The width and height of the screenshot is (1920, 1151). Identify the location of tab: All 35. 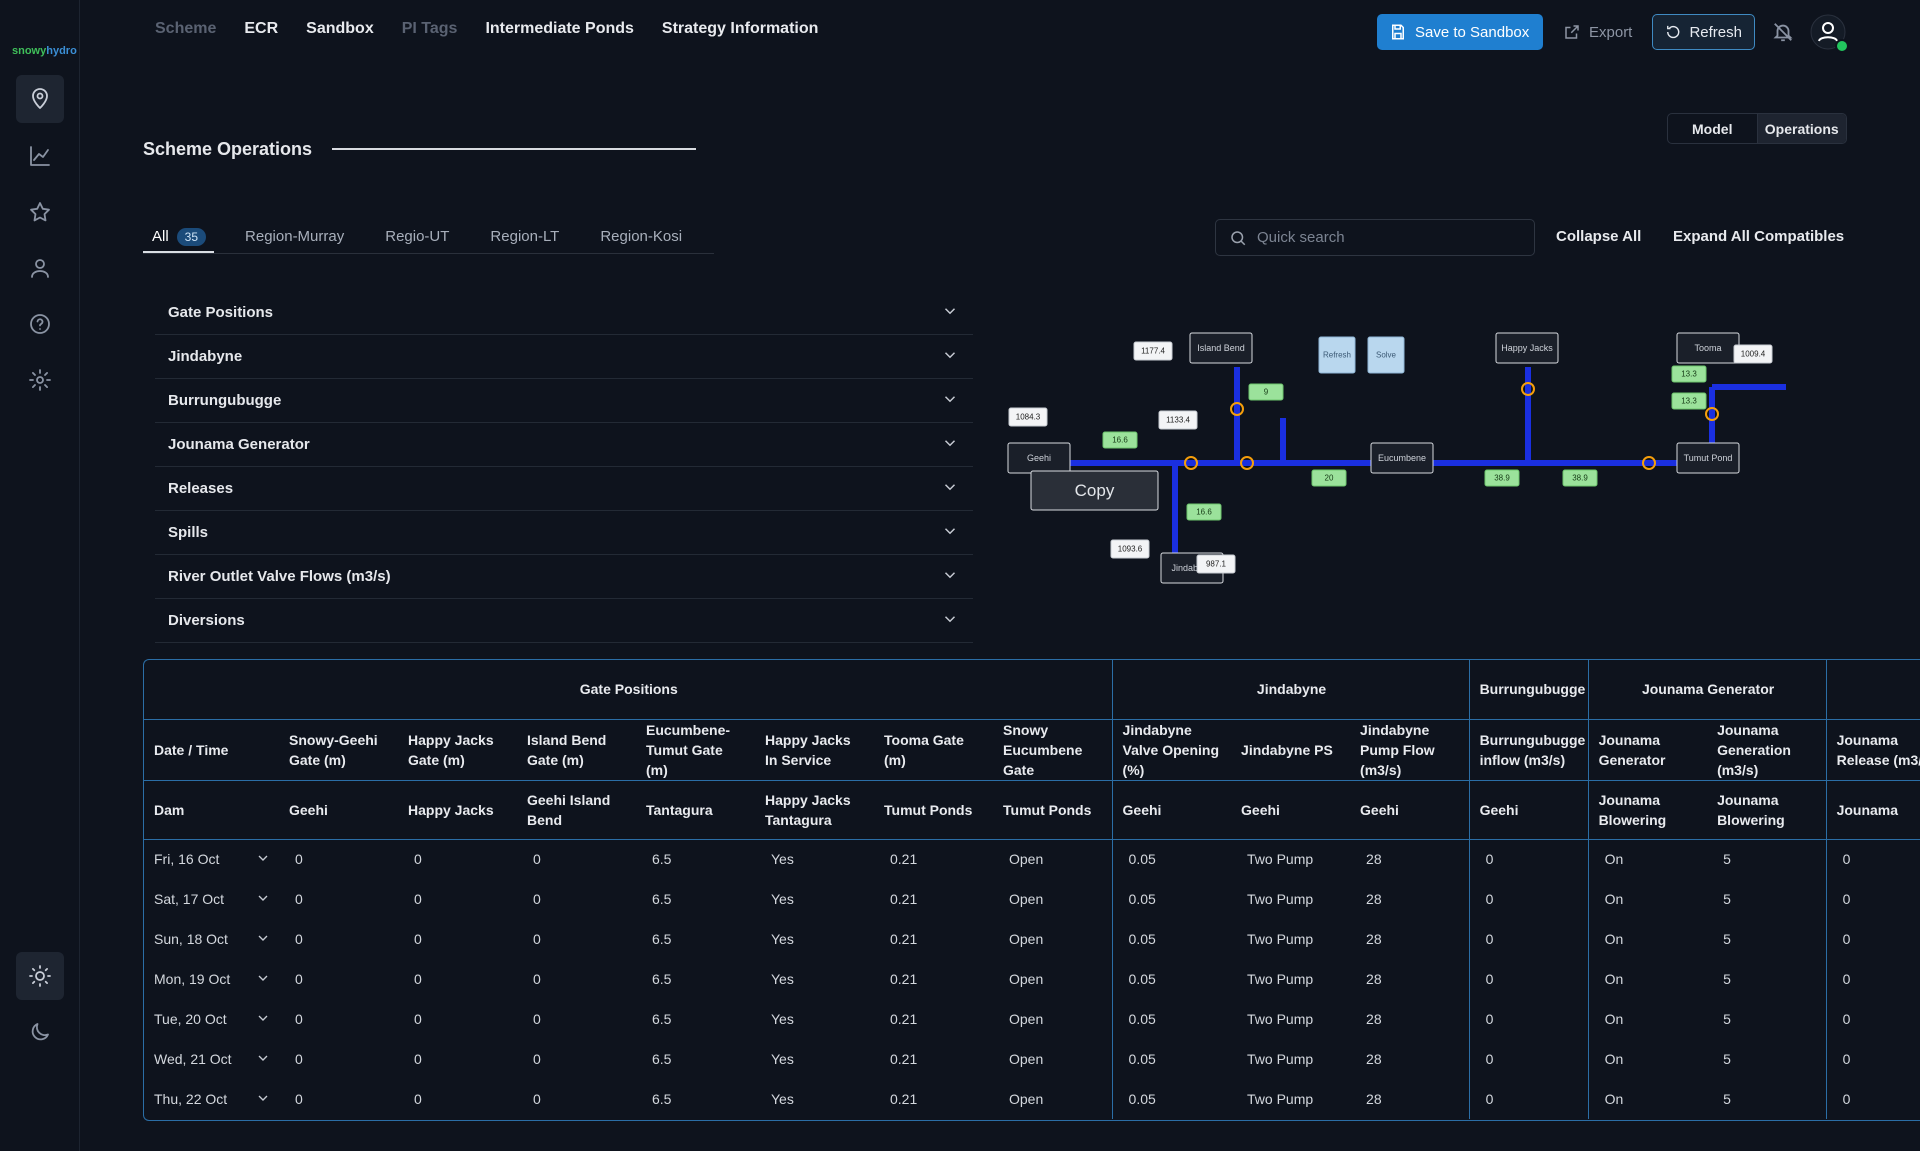
(179, 238).